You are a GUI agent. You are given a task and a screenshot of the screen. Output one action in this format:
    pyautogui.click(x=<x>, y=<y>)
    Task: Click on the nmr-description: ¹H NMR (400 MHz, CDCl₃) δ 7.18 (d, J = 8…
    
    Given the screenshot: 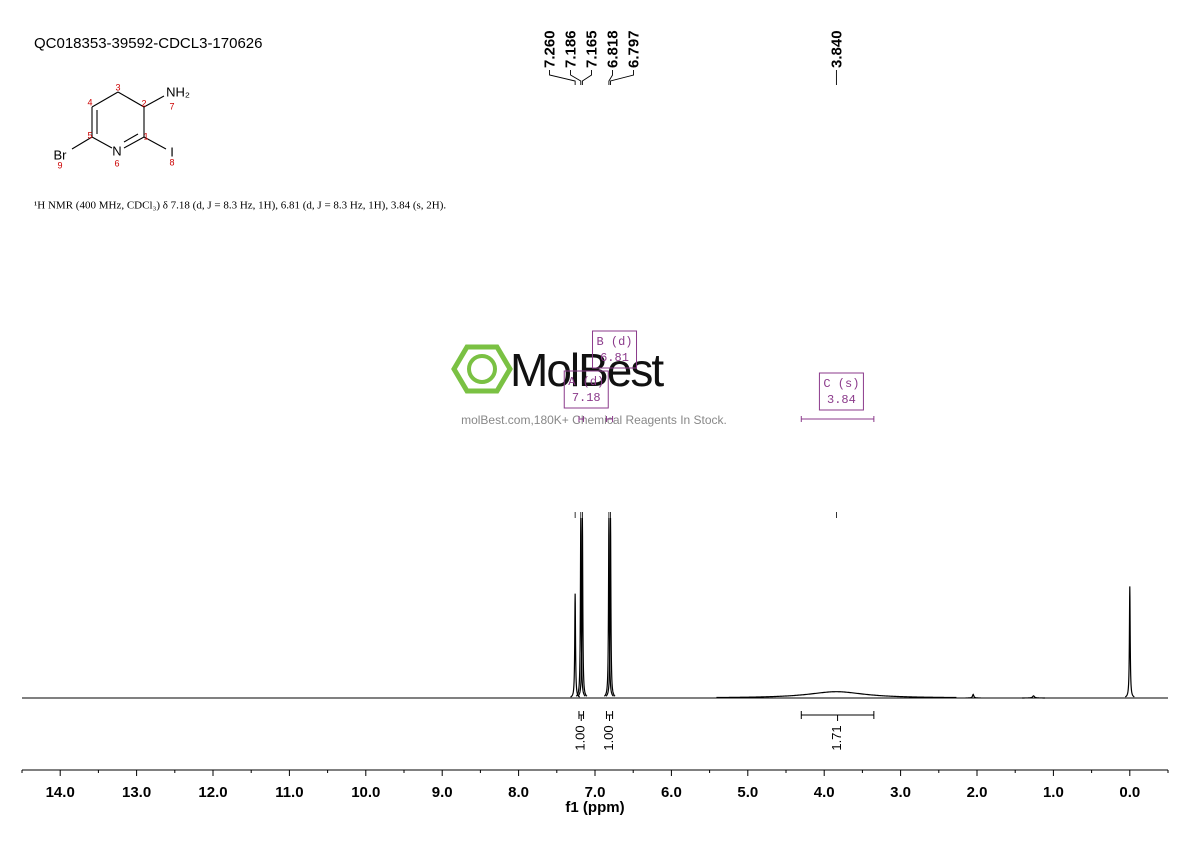 What is the action you would take?
    pyautogui.click(x=240, y=206)
    